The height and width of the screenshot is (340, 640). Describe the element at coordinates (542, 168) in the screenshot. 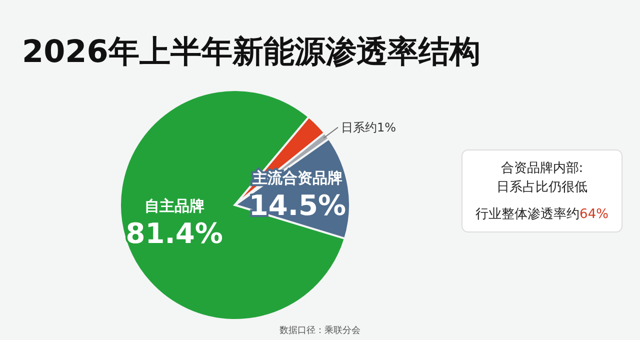

I see `text: 合资品牌内部:` at that location.